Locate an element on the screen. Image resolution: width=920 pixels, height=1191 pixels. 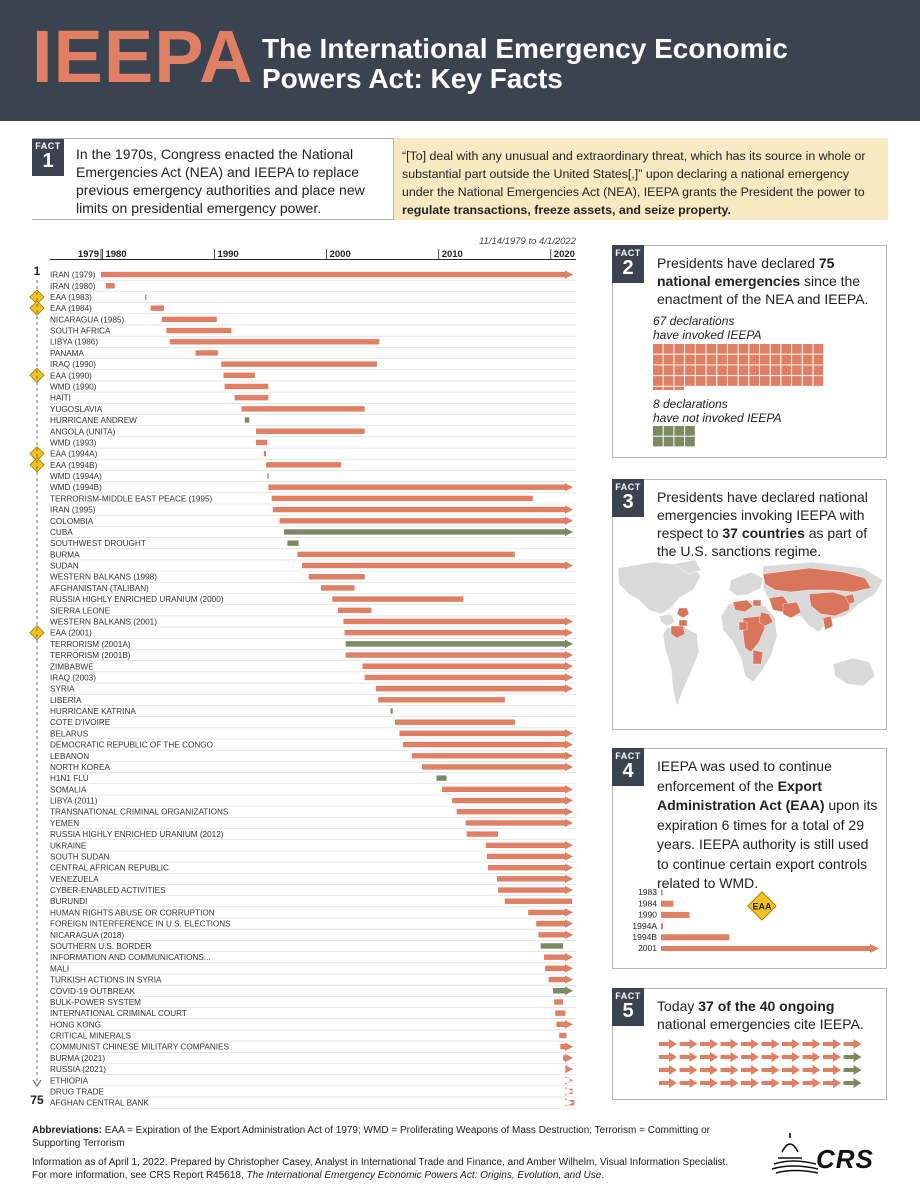
emergency-label: BELARUS is located at coordinates (69, 733).